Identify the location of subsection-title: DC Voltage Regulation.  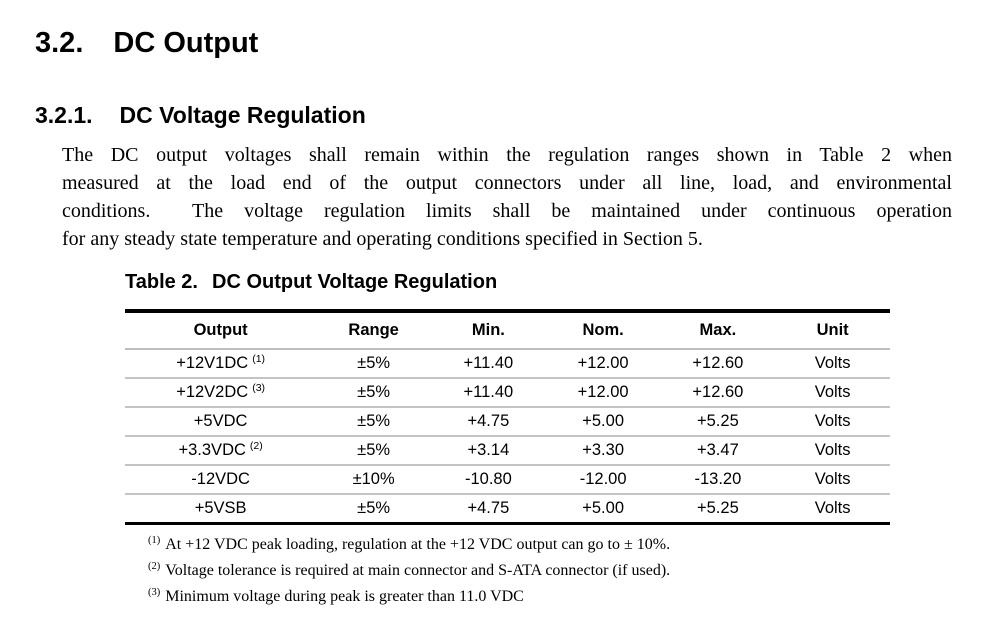
(242, 115).